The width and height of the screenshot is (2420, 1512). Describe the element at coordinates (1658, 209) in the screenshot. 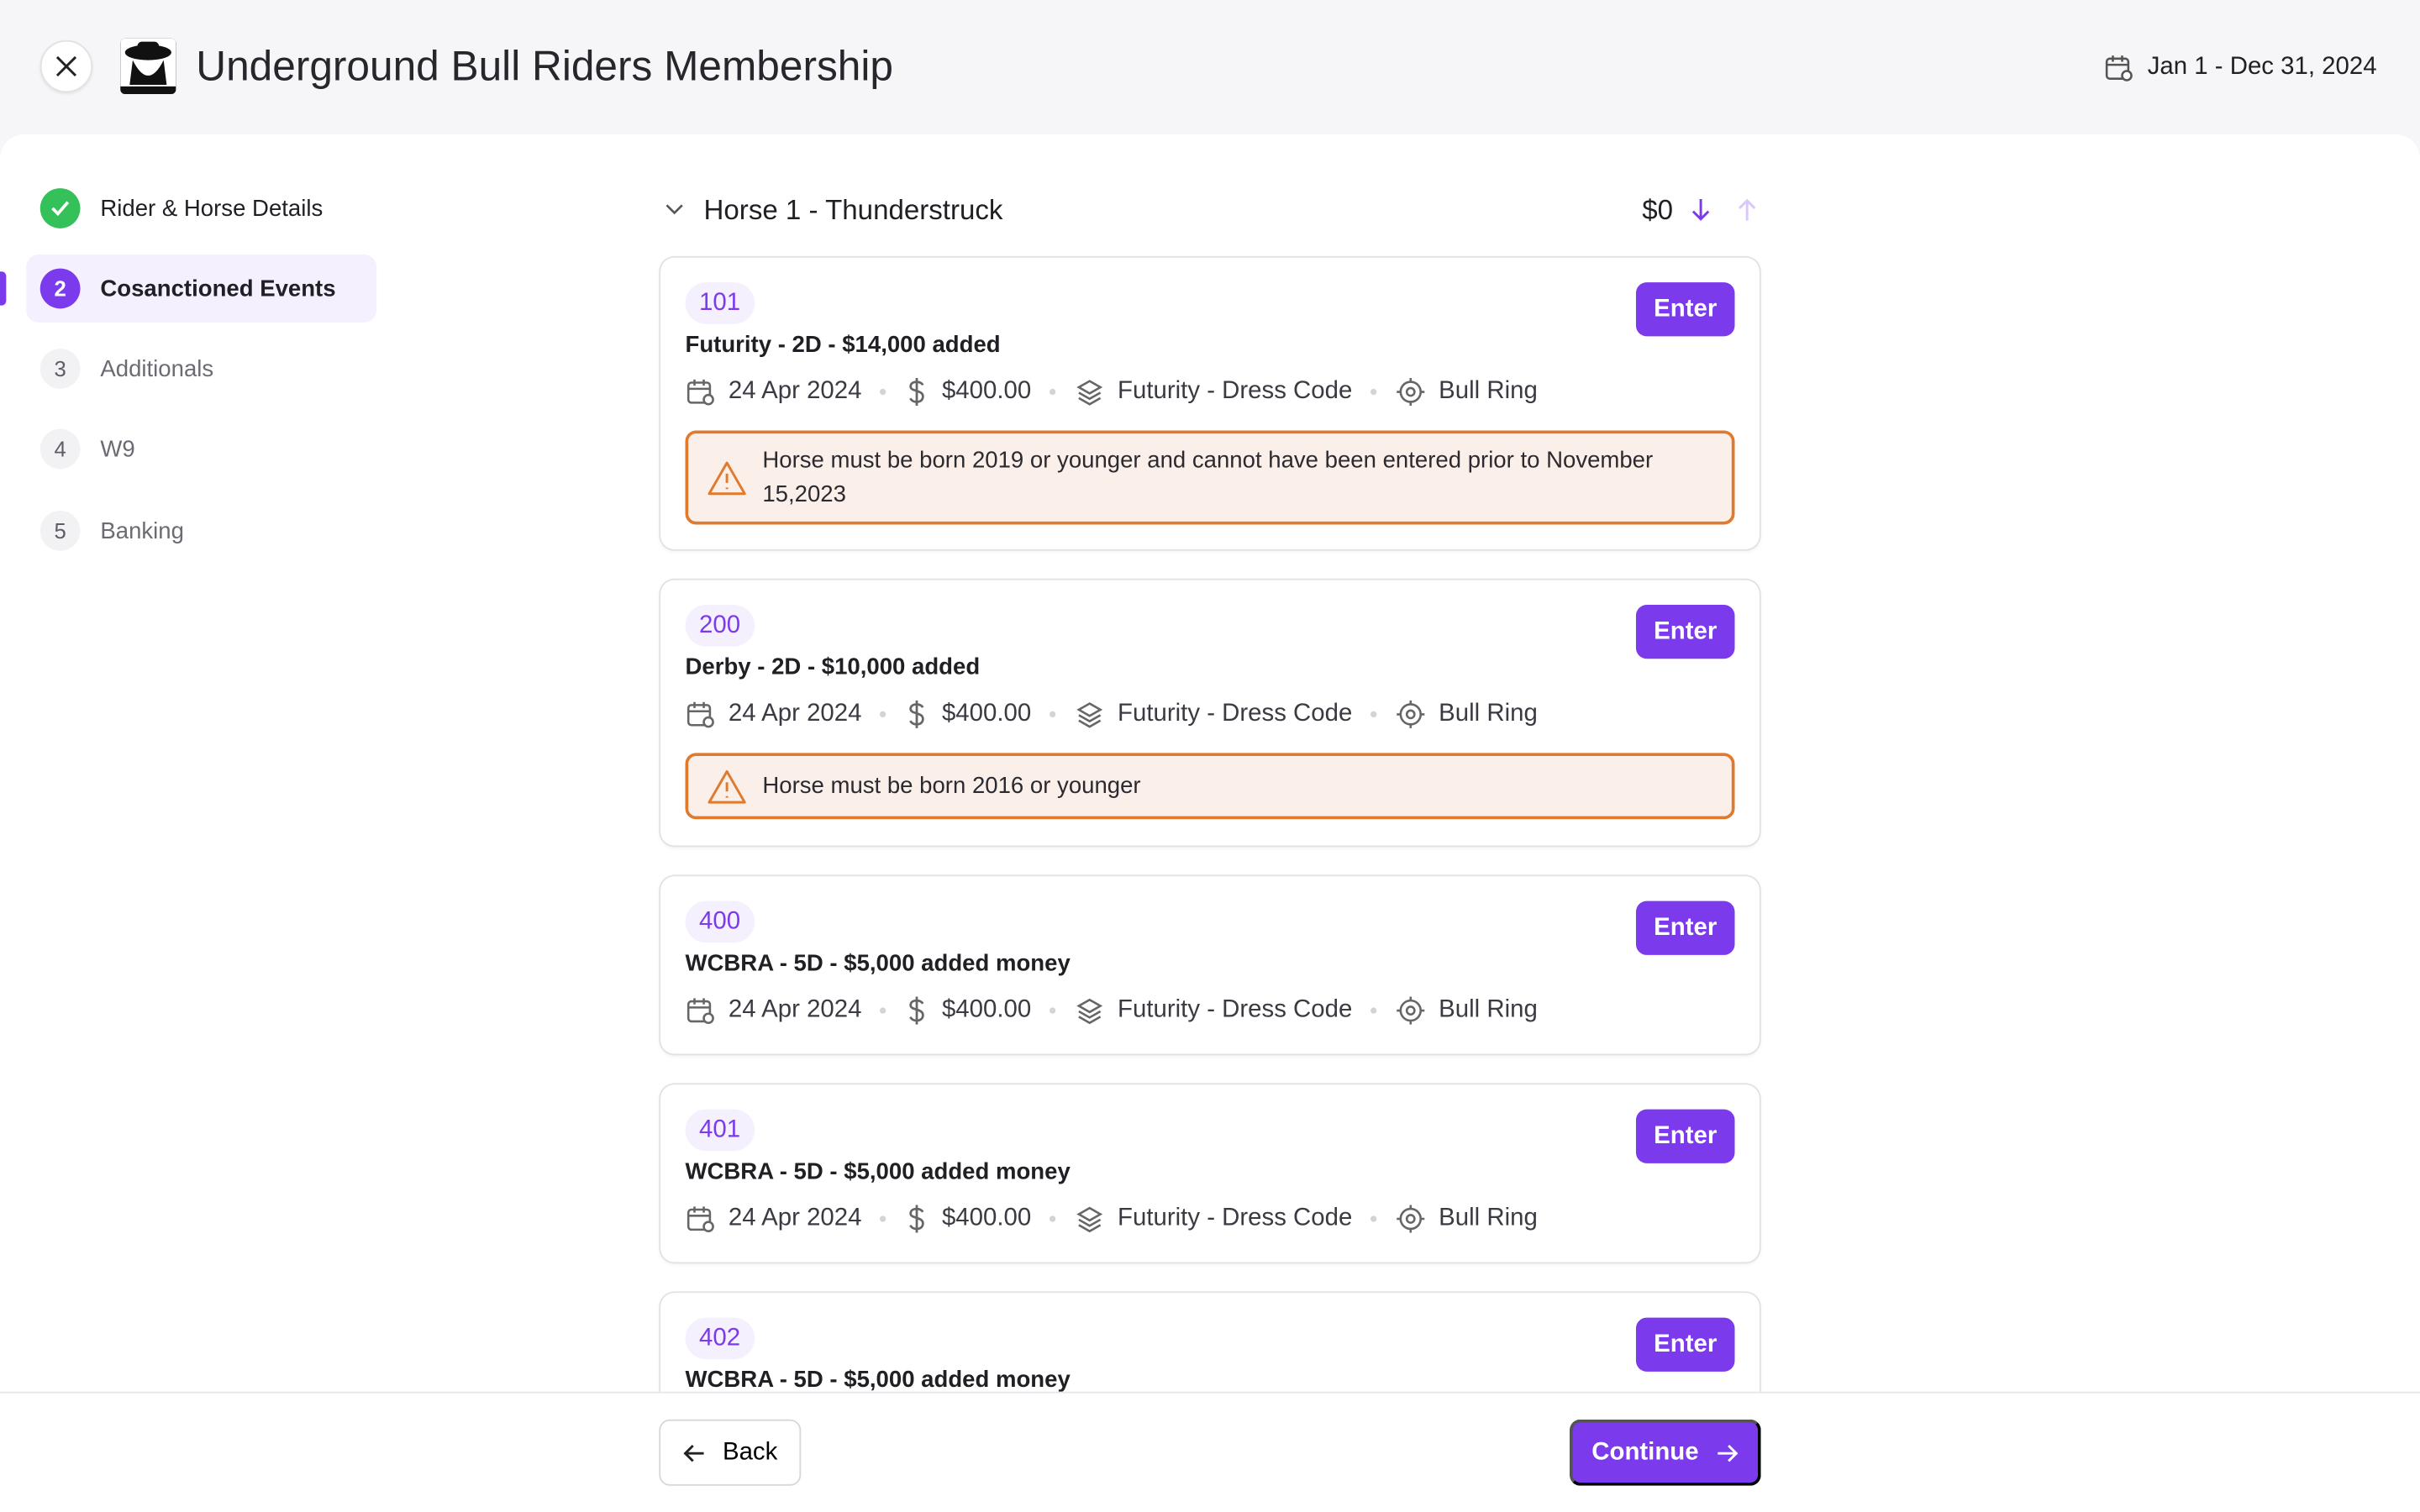

I see `horse-total: $0` at that location.